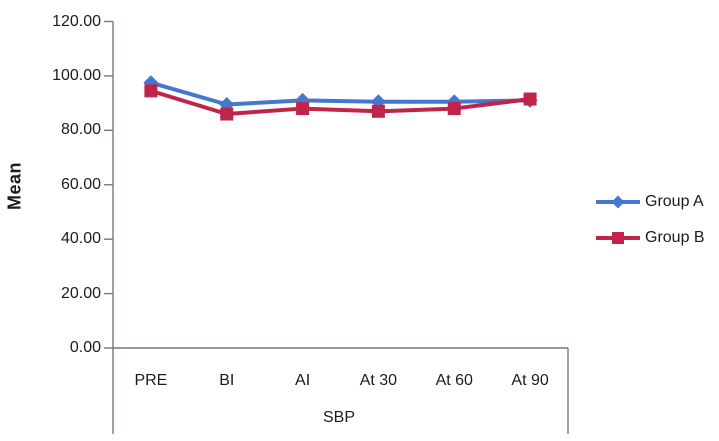  Describe the element at coordinates (340, 93) in the screenshot. I see `series-line-group-a` at that location.